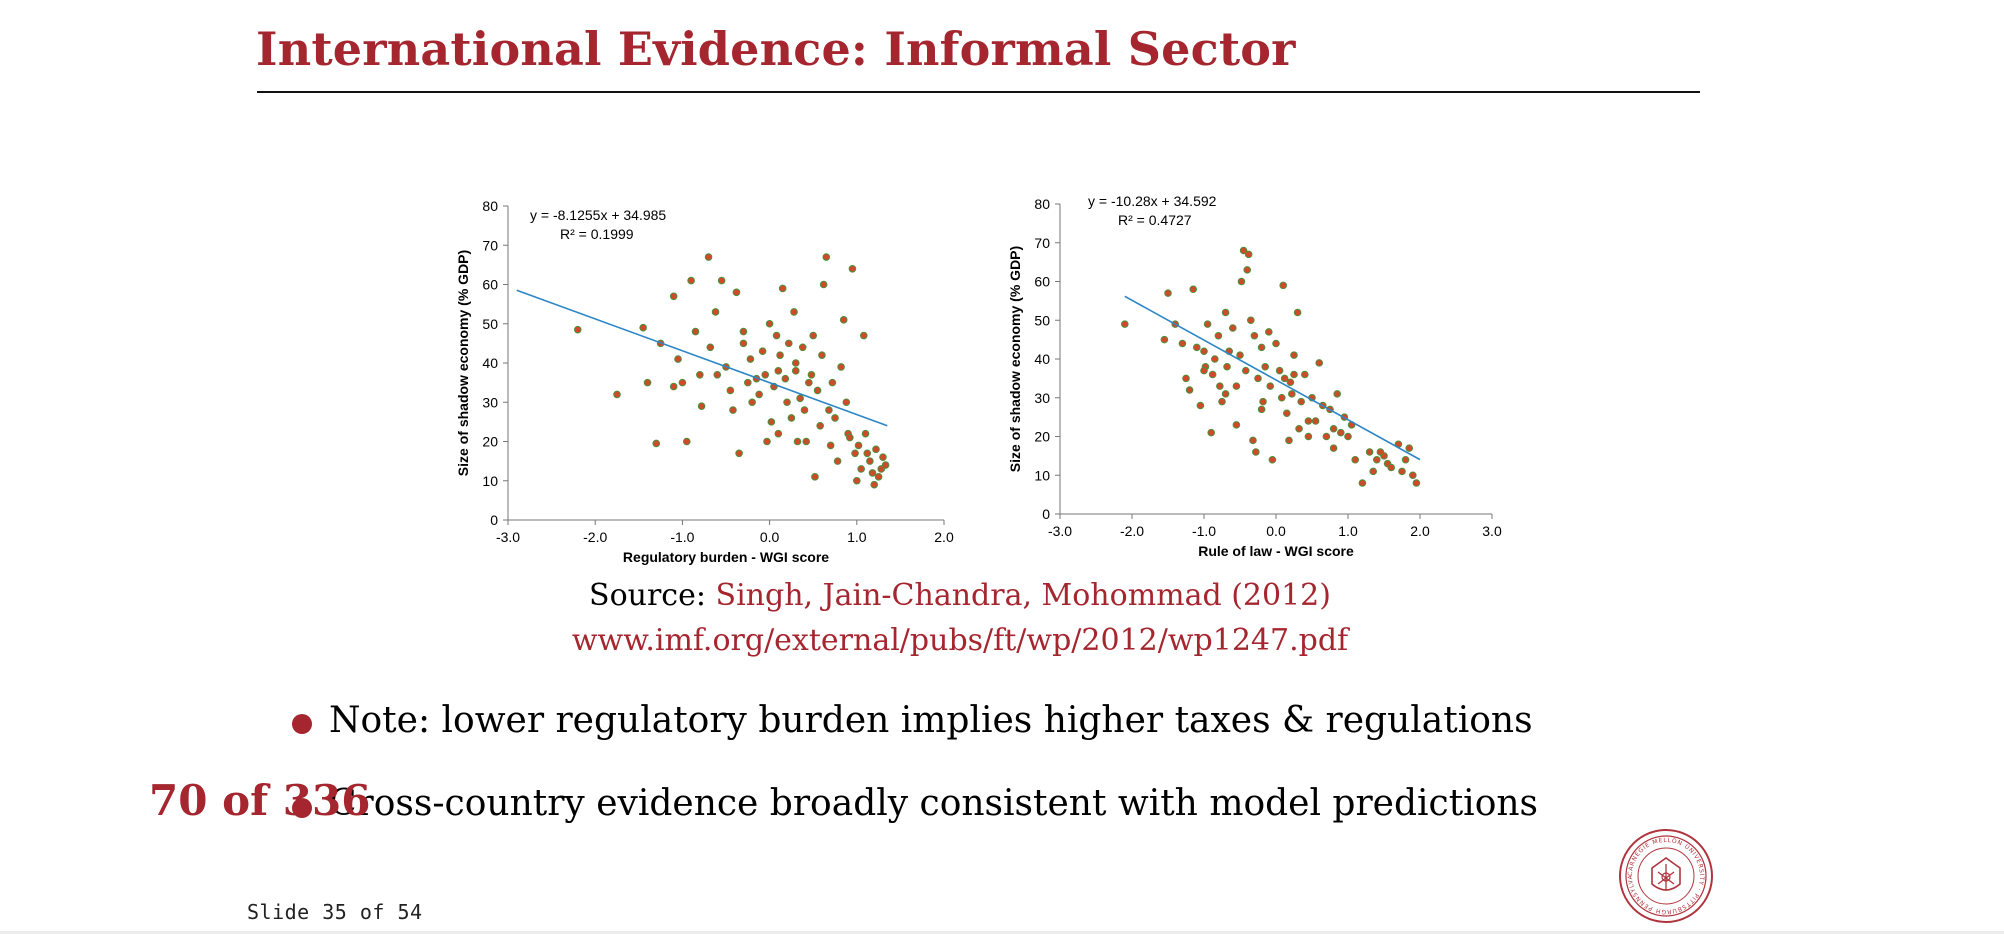 This screenshot has width=2004, height=934. I want to click on y-tick-label: 70, so click(490, 245).